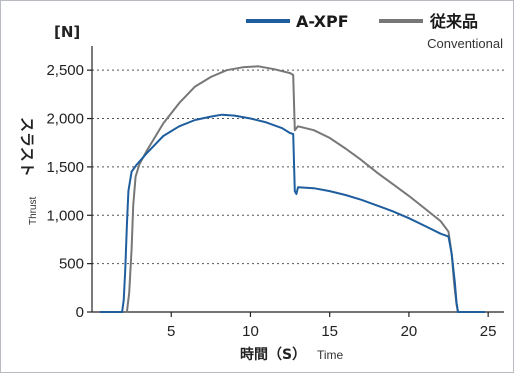 The image size is (514, 373). Describe the element at coordinates (171, 331) in the screenshot. I see `x-tick-label-5: 5` at that location.